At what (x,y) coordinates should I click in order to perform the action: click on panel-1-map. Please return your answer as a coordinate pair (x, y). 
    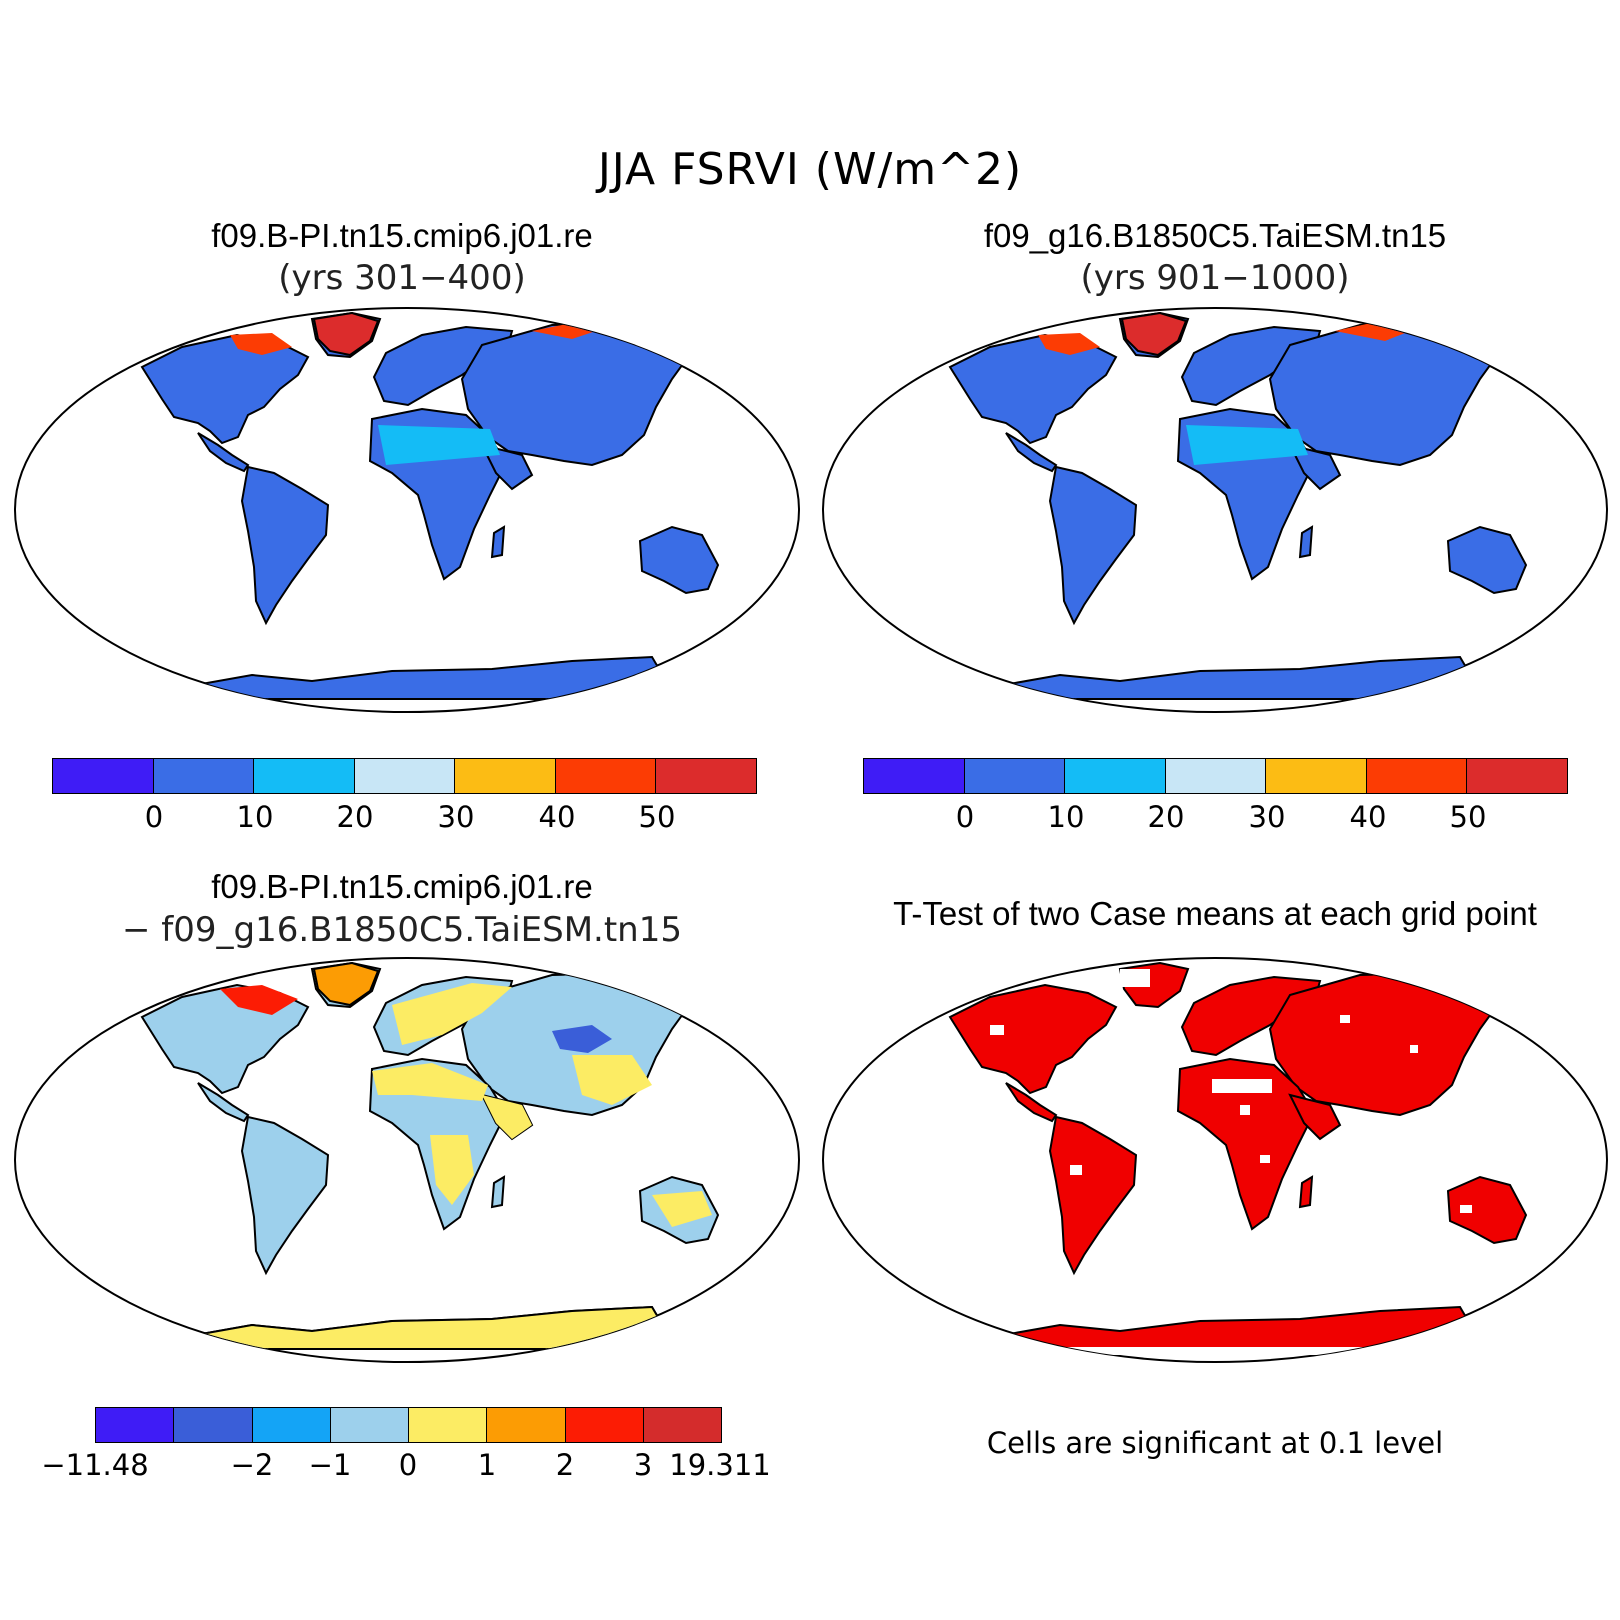
    Looking at the image, I should click on (407, 510).